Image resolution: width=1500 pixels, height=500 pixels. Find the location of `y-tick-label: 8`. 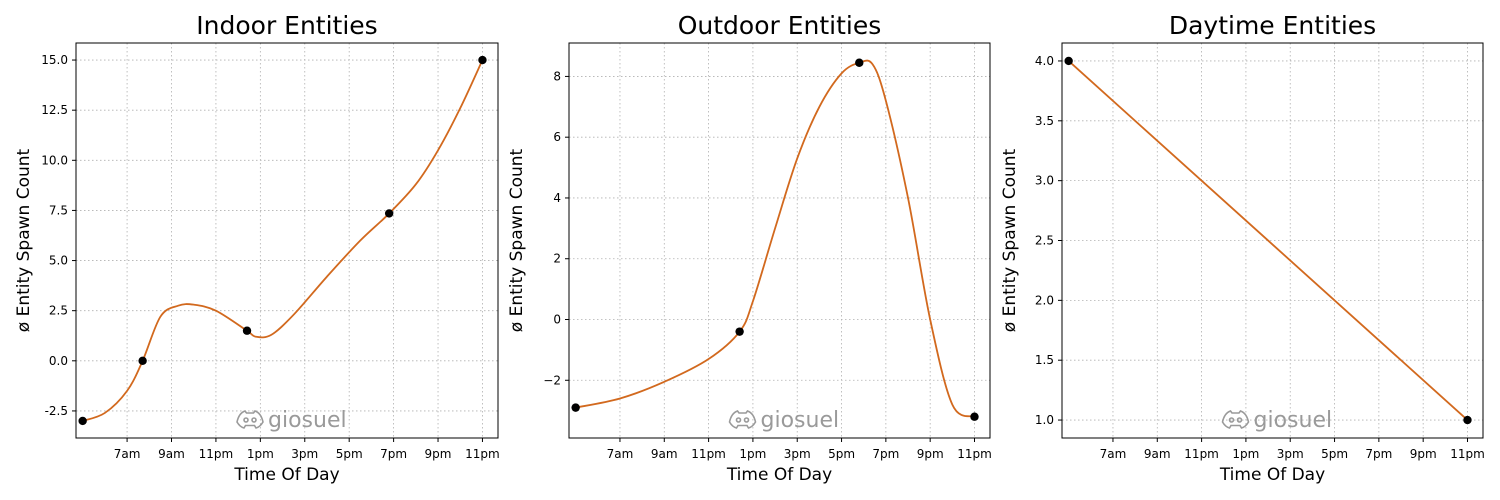

y-tick-label: 8 is located at coordinates (557, 76).